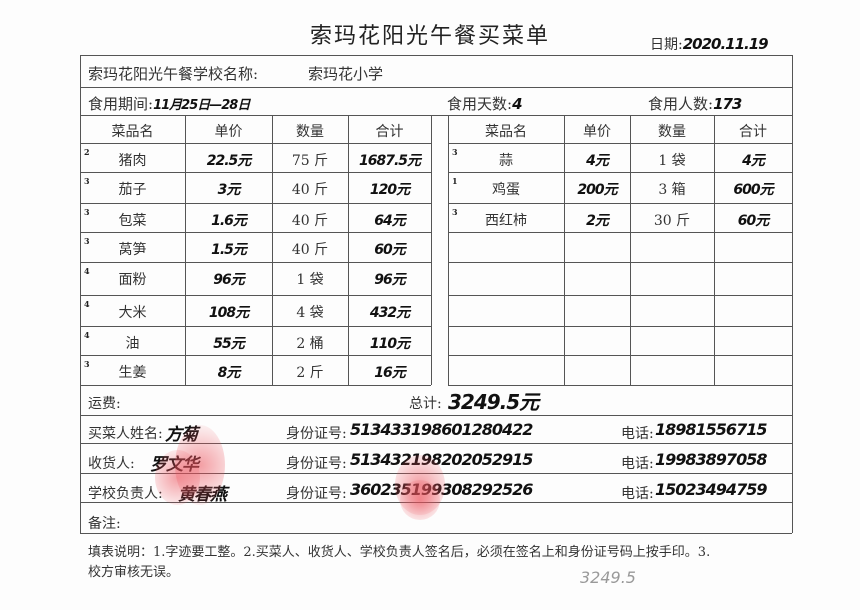 This screenshot has height=610, width=860. I want to click on item-total: 600元, so click(753, 190).